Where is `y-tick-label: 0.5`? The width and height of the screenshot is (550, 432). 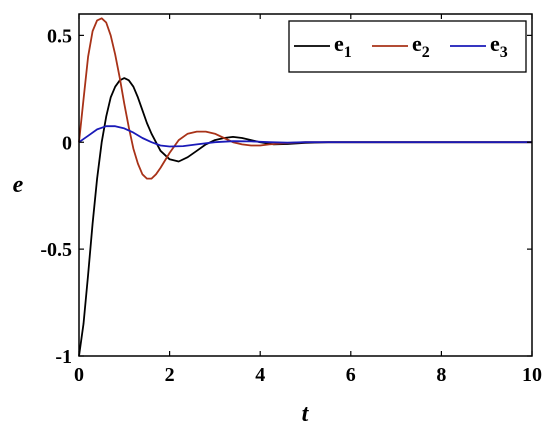
y-tick-label: 0.5 is located at coordinates (59, 36).